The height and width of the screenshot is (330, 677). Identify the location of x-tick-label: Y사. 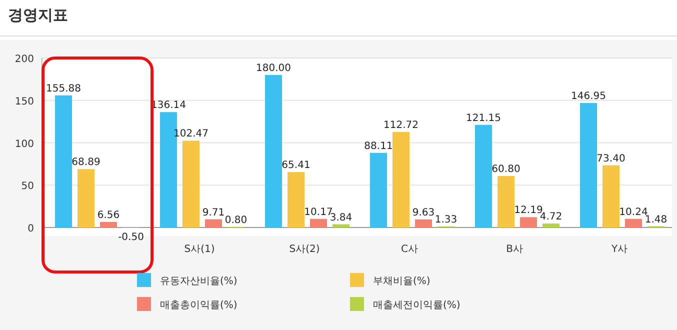
(619, 249).